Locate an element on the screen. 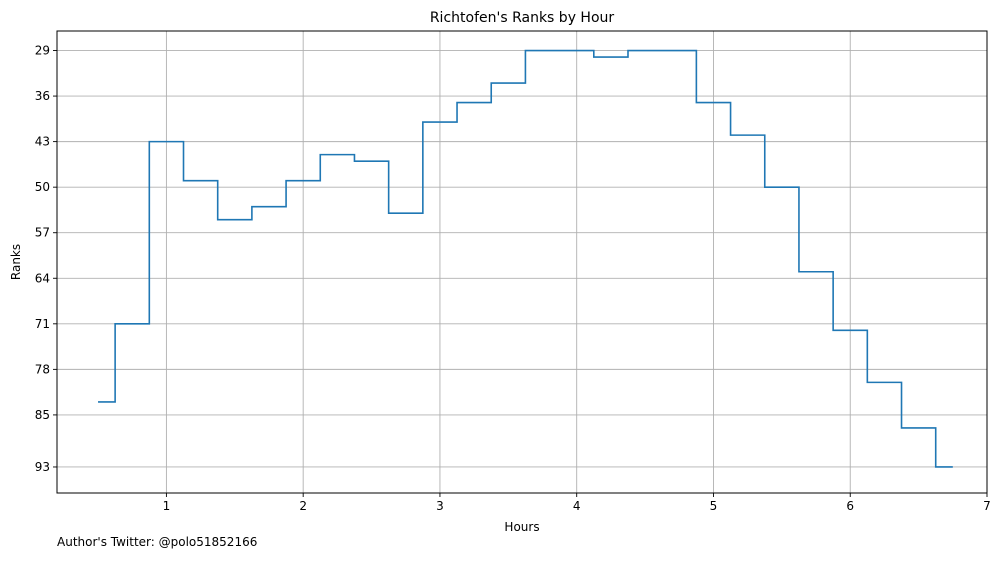 The image size is (997, 562). x-tick-label: 4 is located at coordinates (577, 506).